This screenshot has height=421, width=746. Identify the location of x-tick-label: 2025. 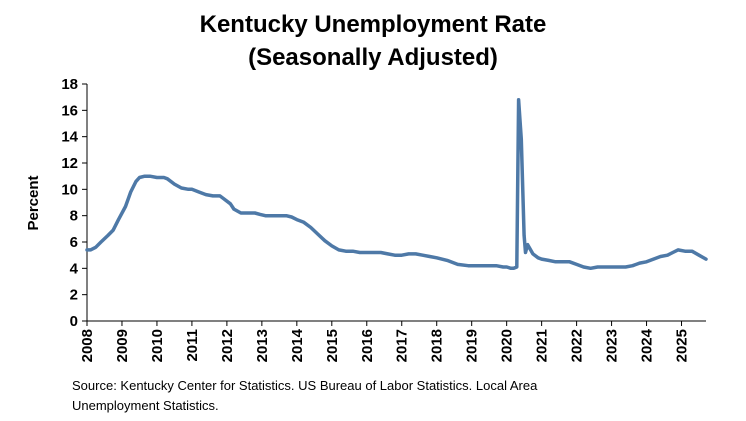
(682, 345).